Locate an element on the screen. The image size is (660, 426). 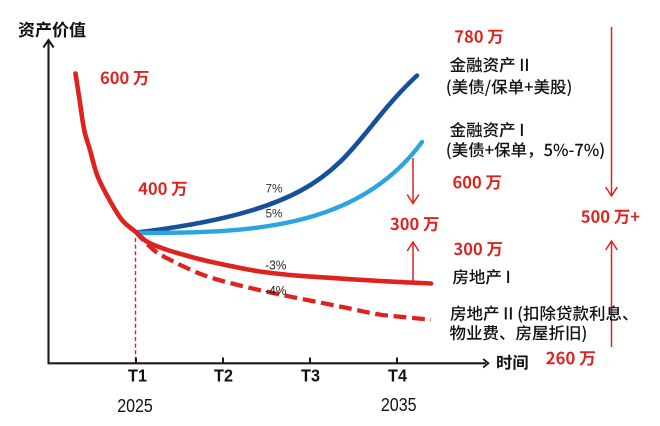
svg-text: 2025 is located at coordinates (135, 405).